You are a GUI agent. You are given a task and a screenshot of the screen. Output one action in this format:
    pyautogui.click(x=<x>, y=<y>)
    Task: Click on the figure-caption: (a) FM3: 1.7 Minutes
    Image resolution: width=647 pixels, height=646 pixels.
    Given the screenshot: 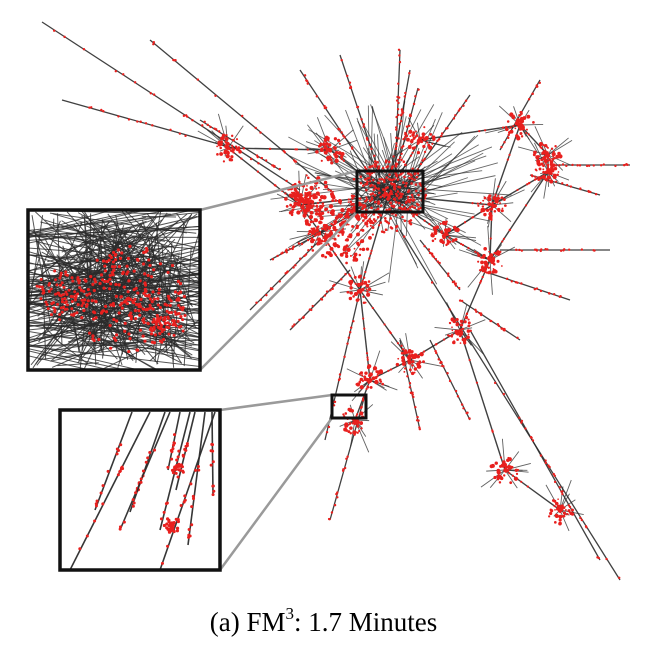 What is the action you would take?
    pyautogui.click(x=323, y=621)
    